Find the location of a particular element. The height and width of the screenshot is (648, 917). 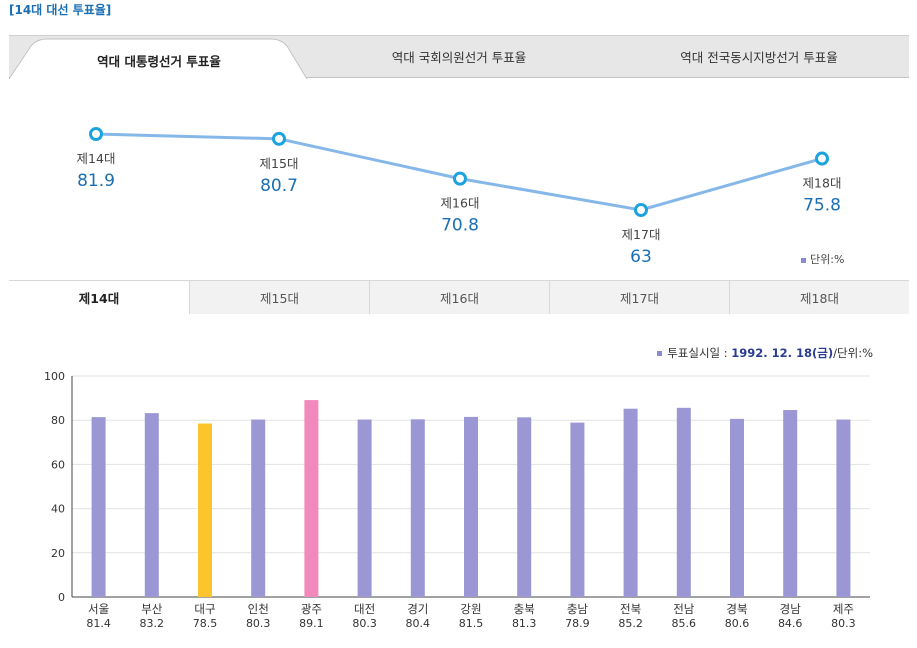

x-category-label: 서울 is located at coordinates (98, 609).